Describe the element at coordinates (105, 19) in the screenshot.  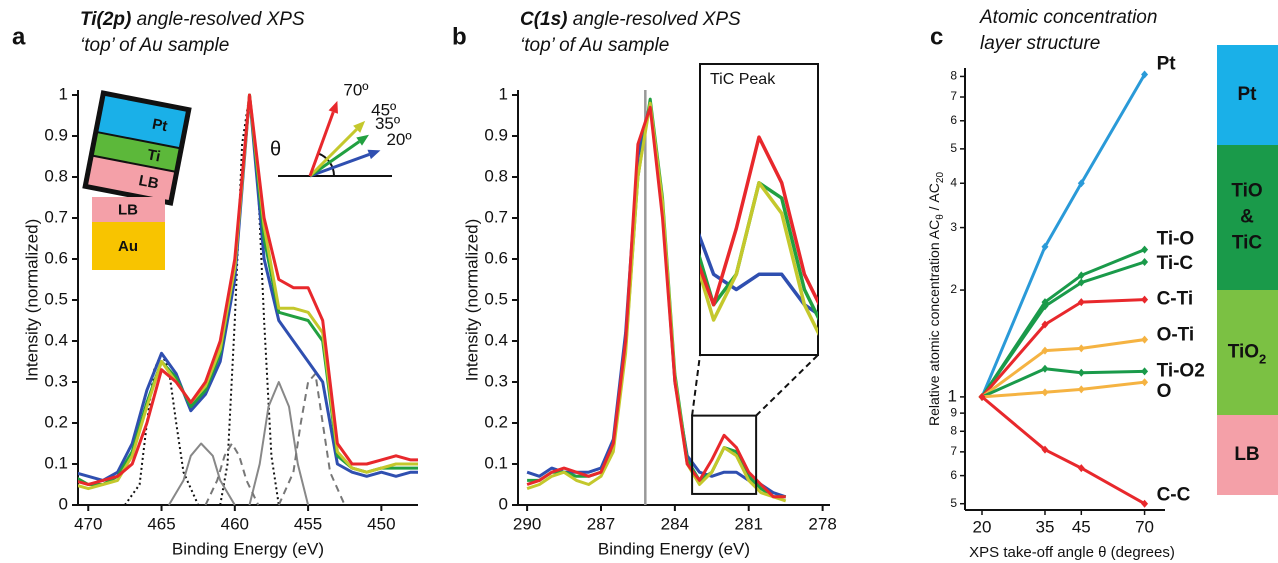
I see `title-bold: Ti(2p)` at that location.